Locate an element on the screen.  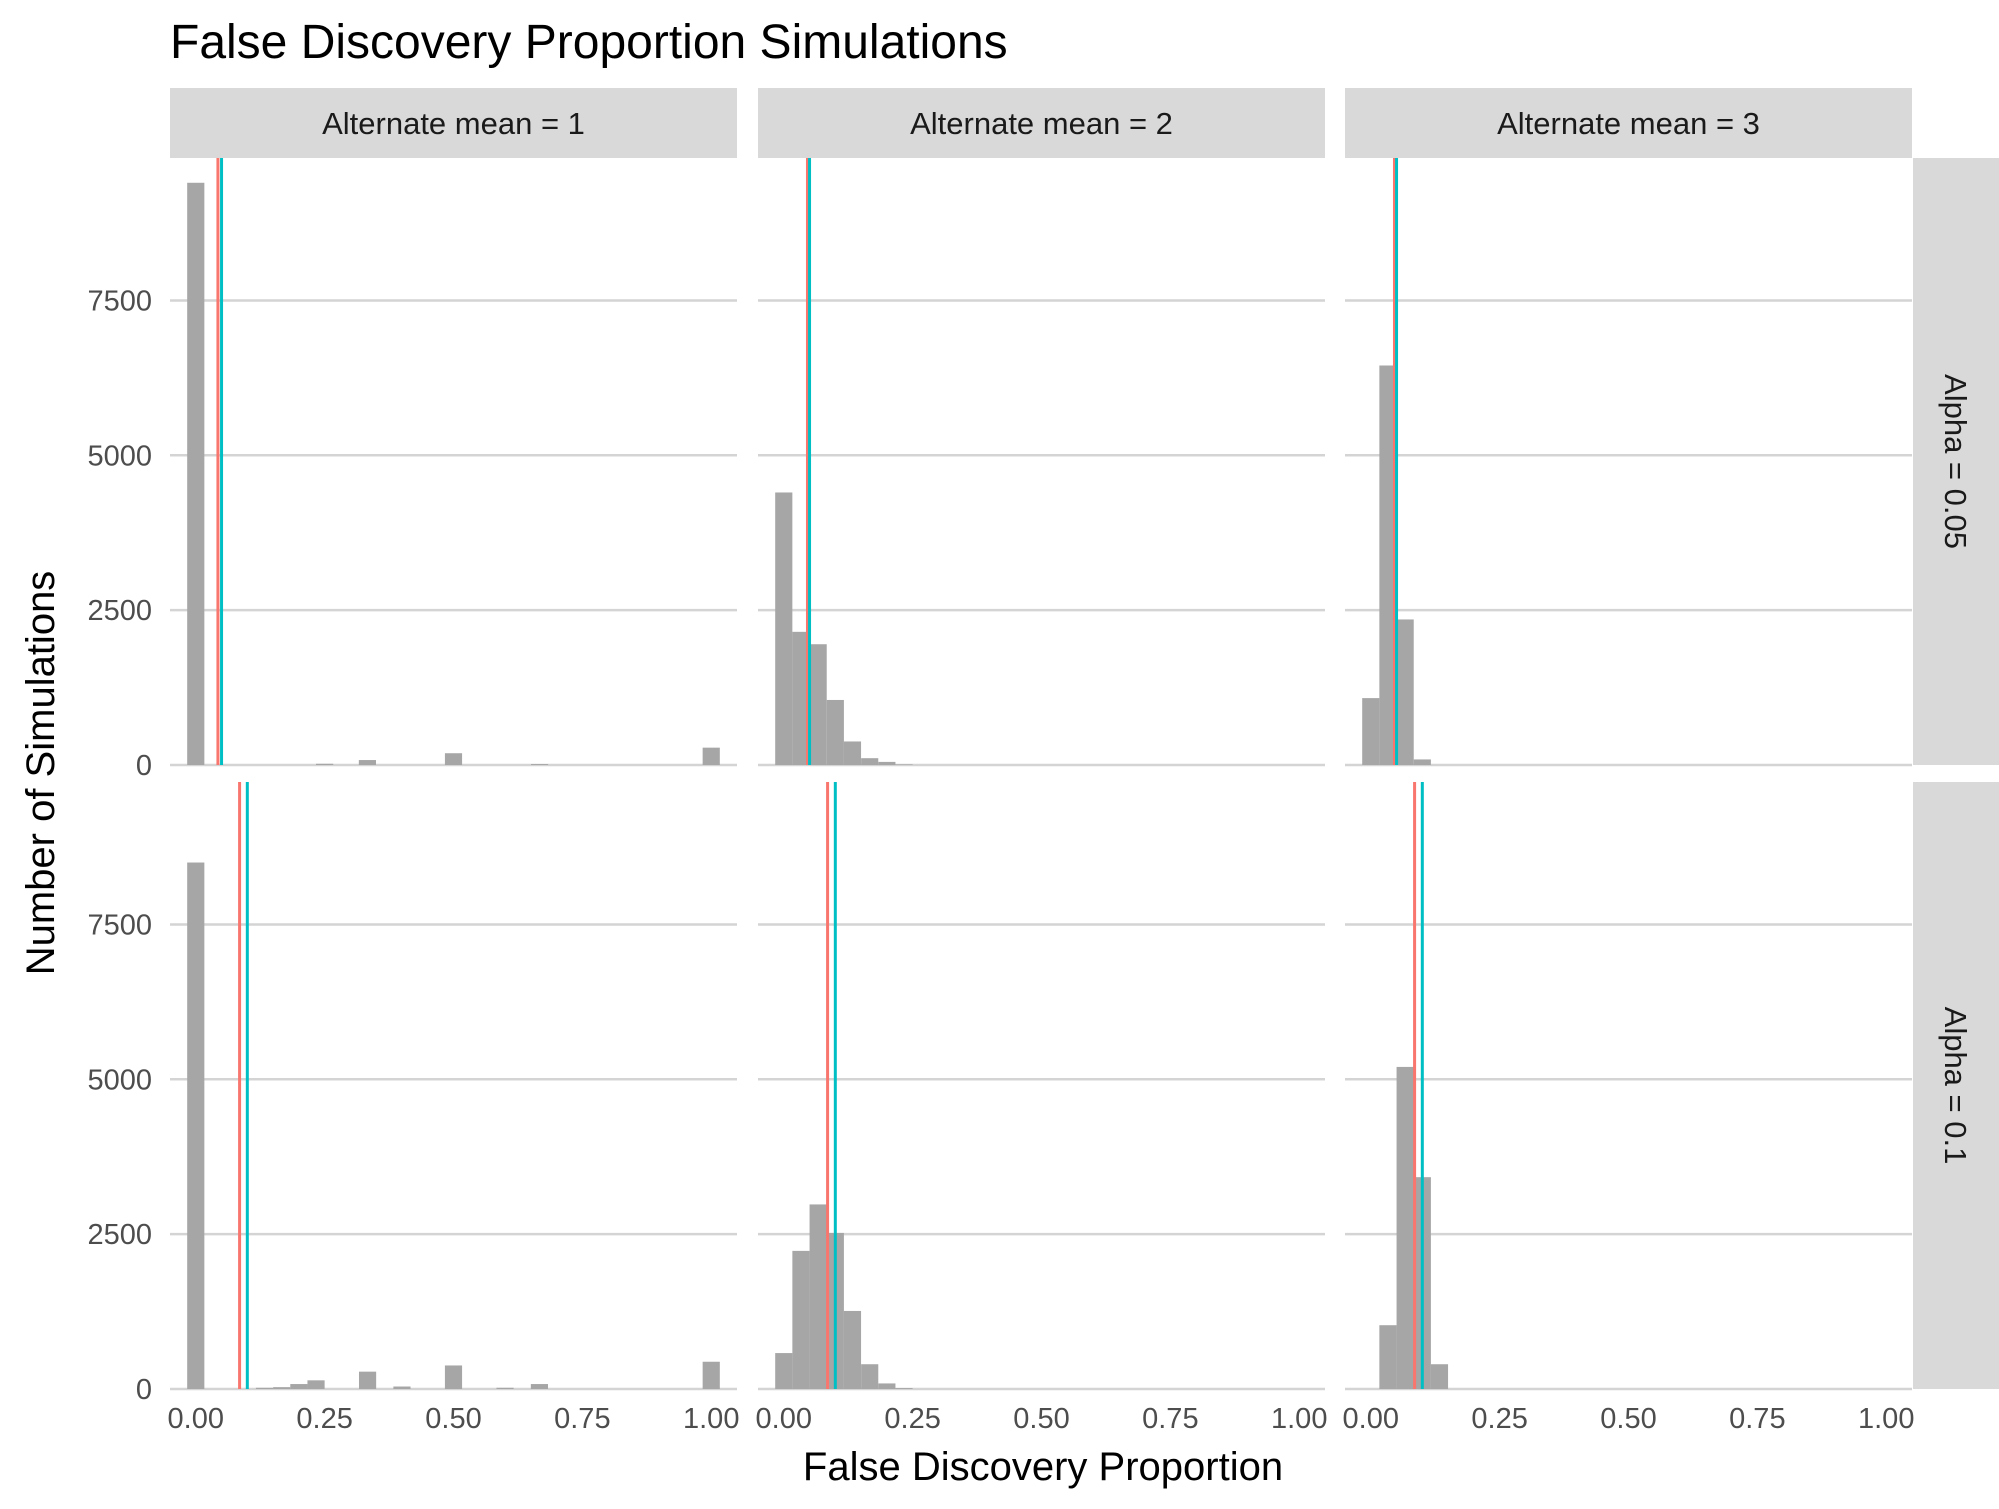
column-strip-label: Alternate mean = 1 is located at coordinates (453, 123).